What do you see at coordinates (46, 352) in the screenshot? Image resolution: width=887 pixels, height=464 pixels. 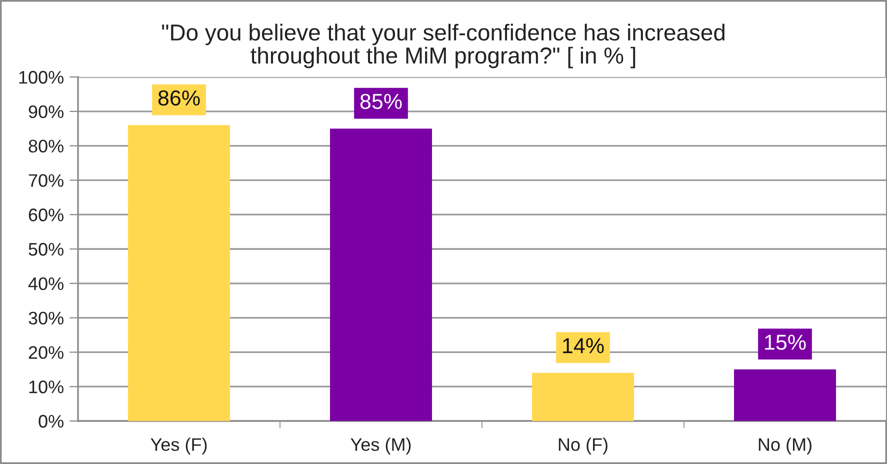 I see `y-tick-label: 20%` at bounding box center [46, 352].